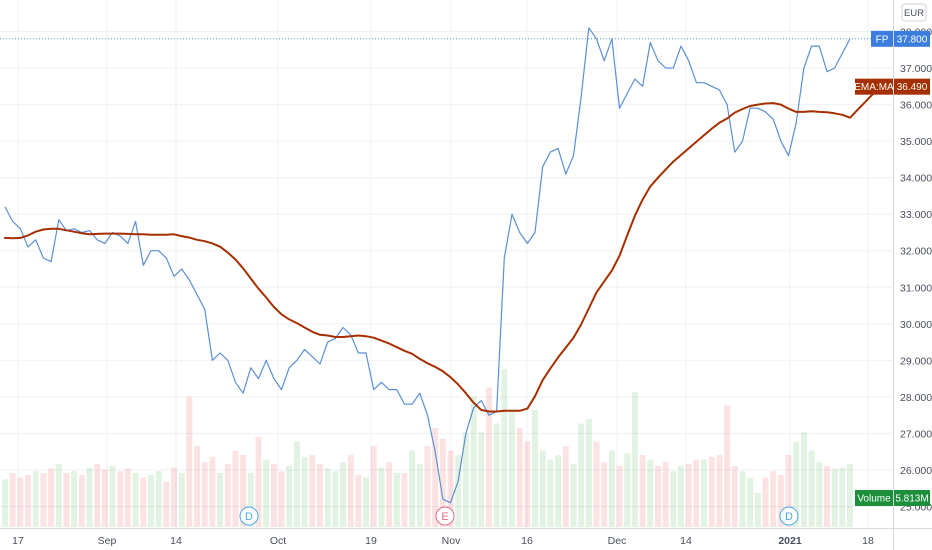 This screenshot has height=550, width=932. What do you see at coordinates (916, 398) in the screenshot?
I see `y-tick-label: 28.000` at bounding box center [916, 398].